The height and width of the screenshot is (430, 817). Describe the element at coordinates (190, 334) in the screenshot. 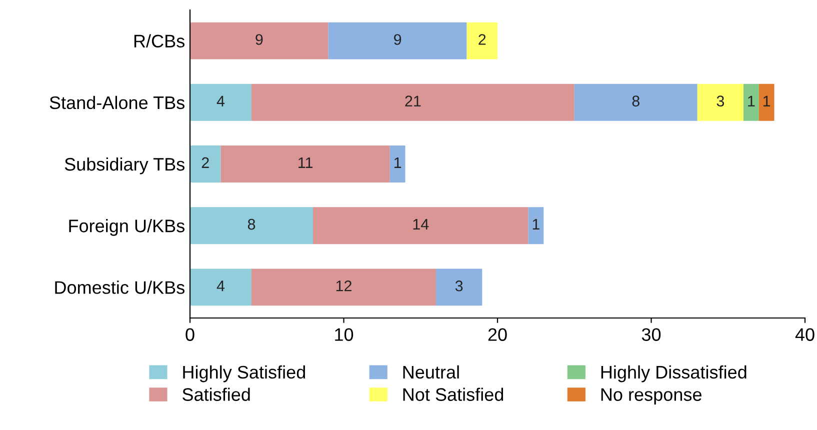

I see `x-tick-label: 0` at that location.